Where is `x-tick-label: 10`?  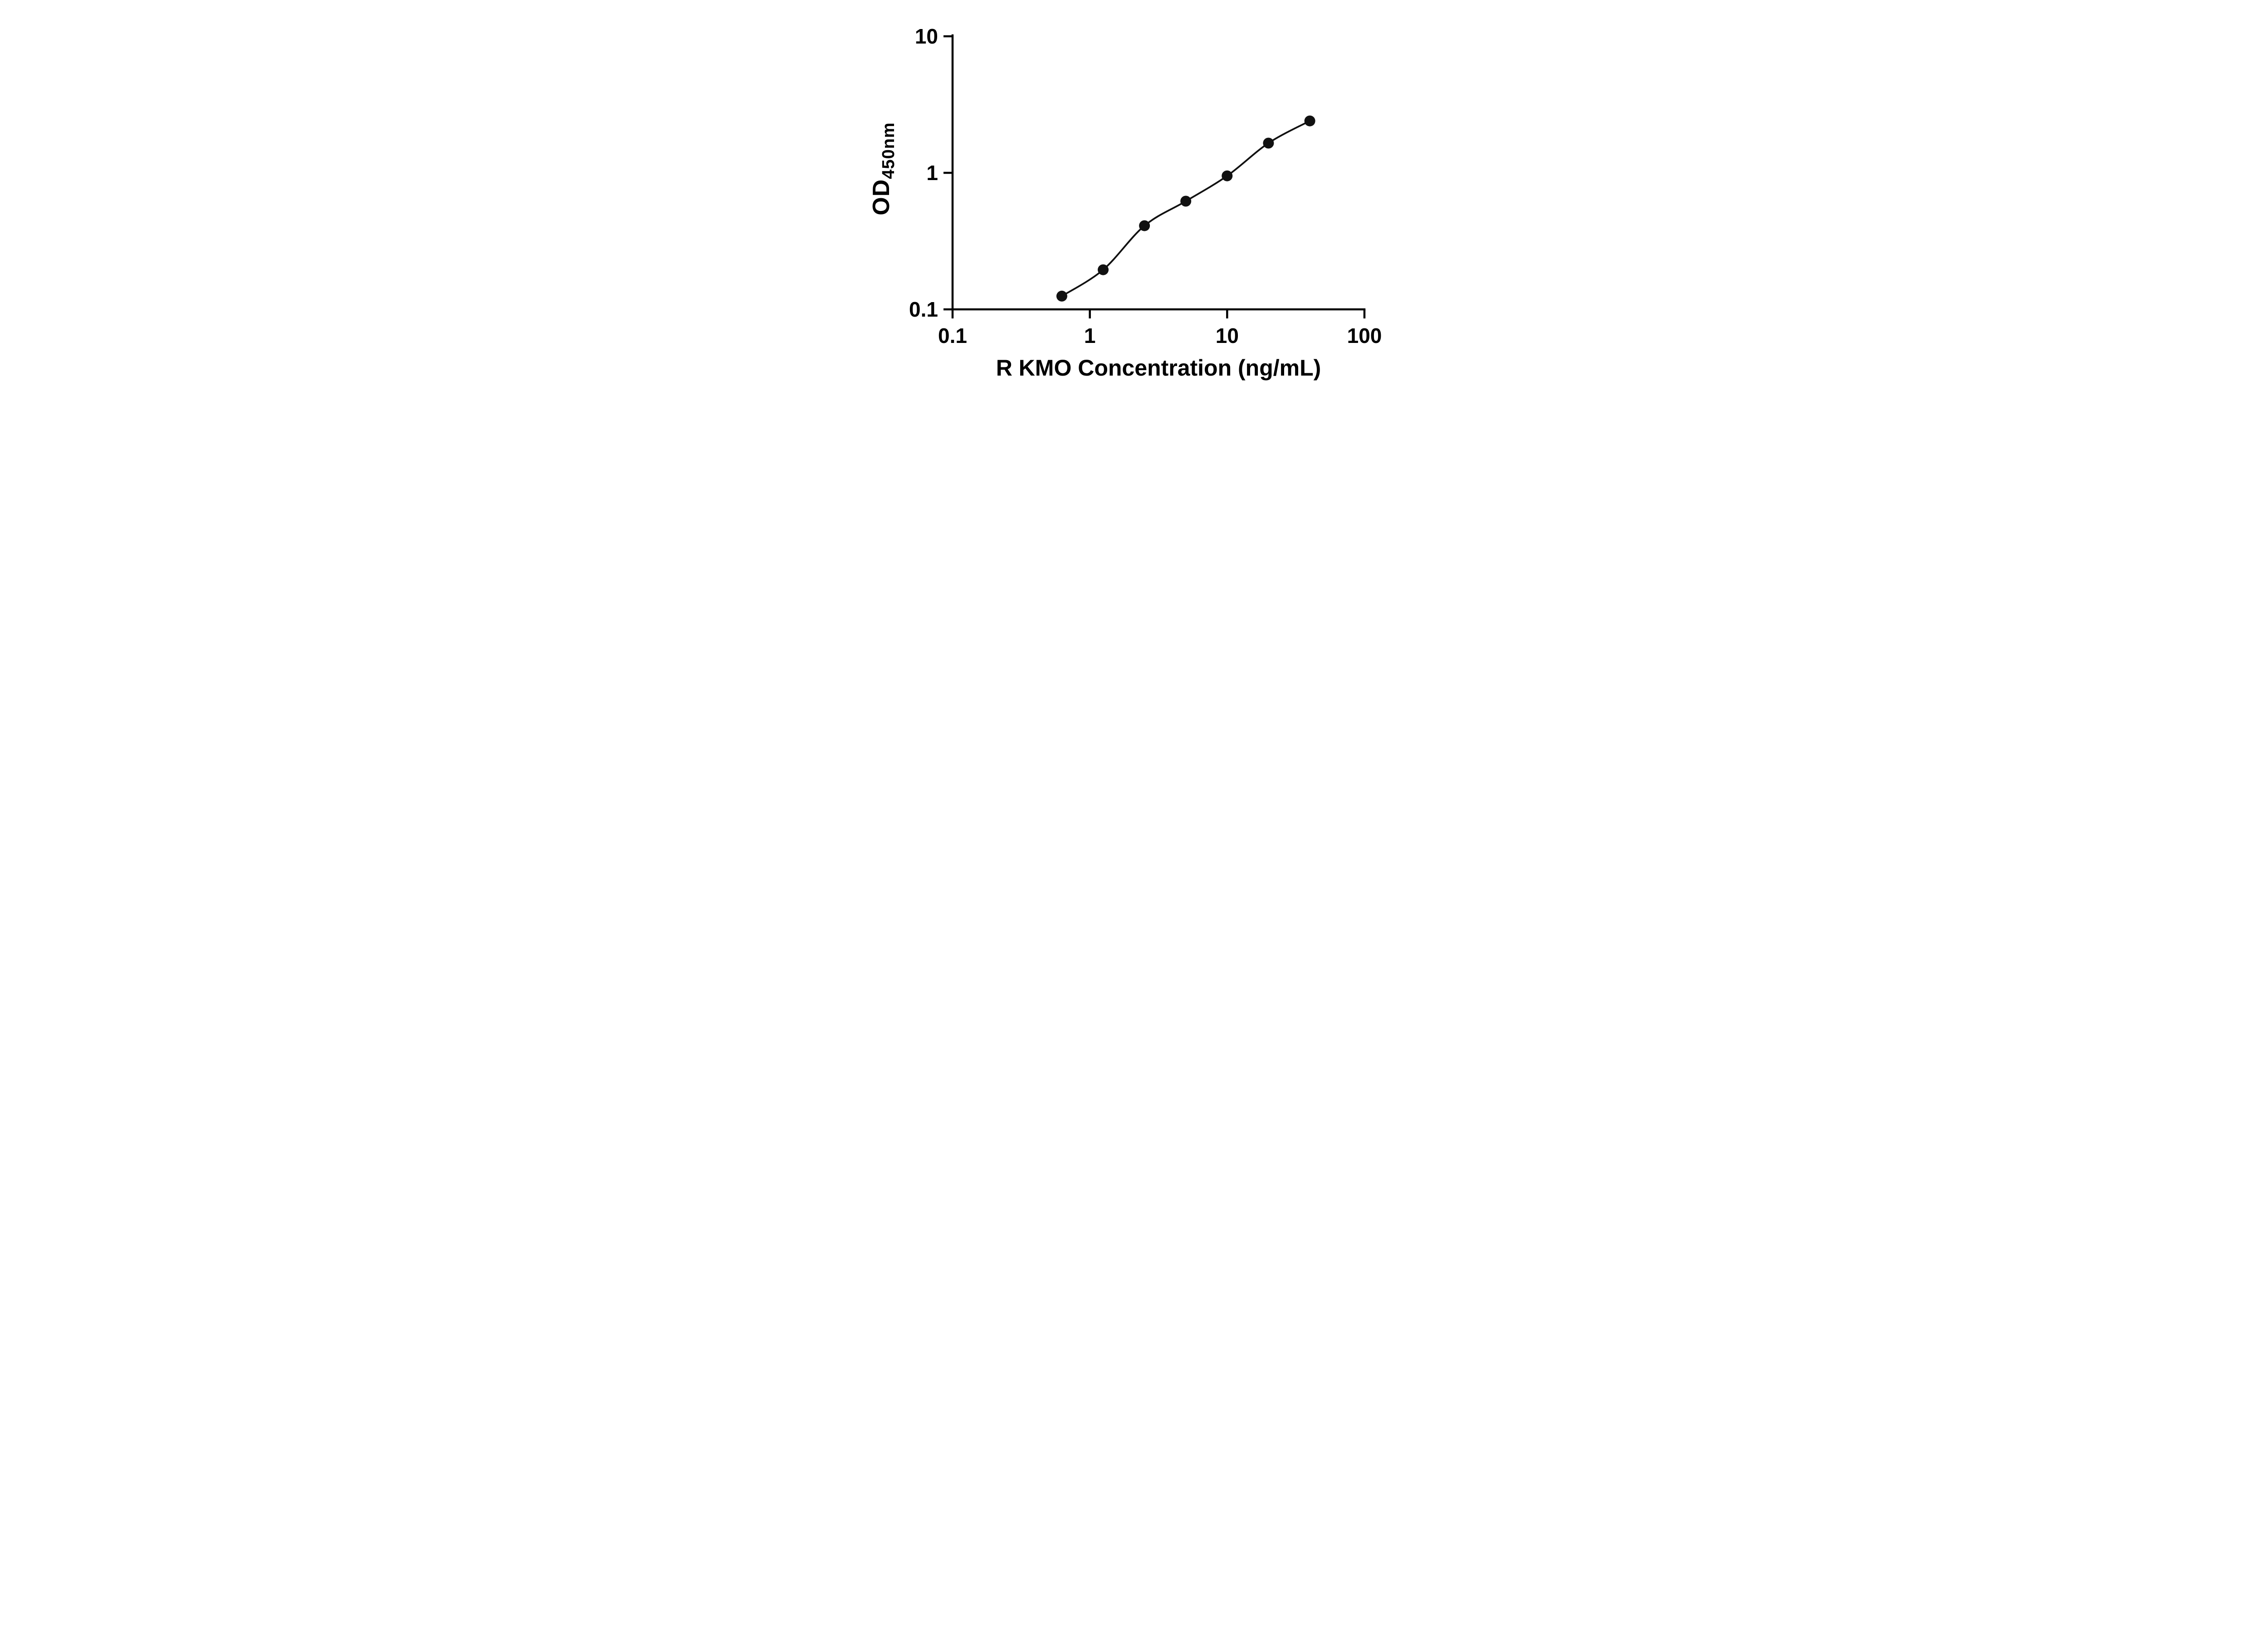 x-tick-label: 10 is located at coordinates (1228, 335).